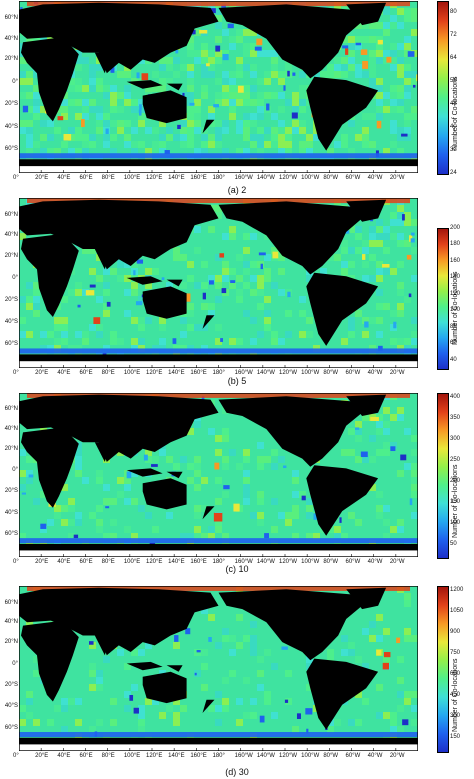  Describe the element at coordinates (86, 562) in the screenshot. I see `lon-label: 60°E` at that location.